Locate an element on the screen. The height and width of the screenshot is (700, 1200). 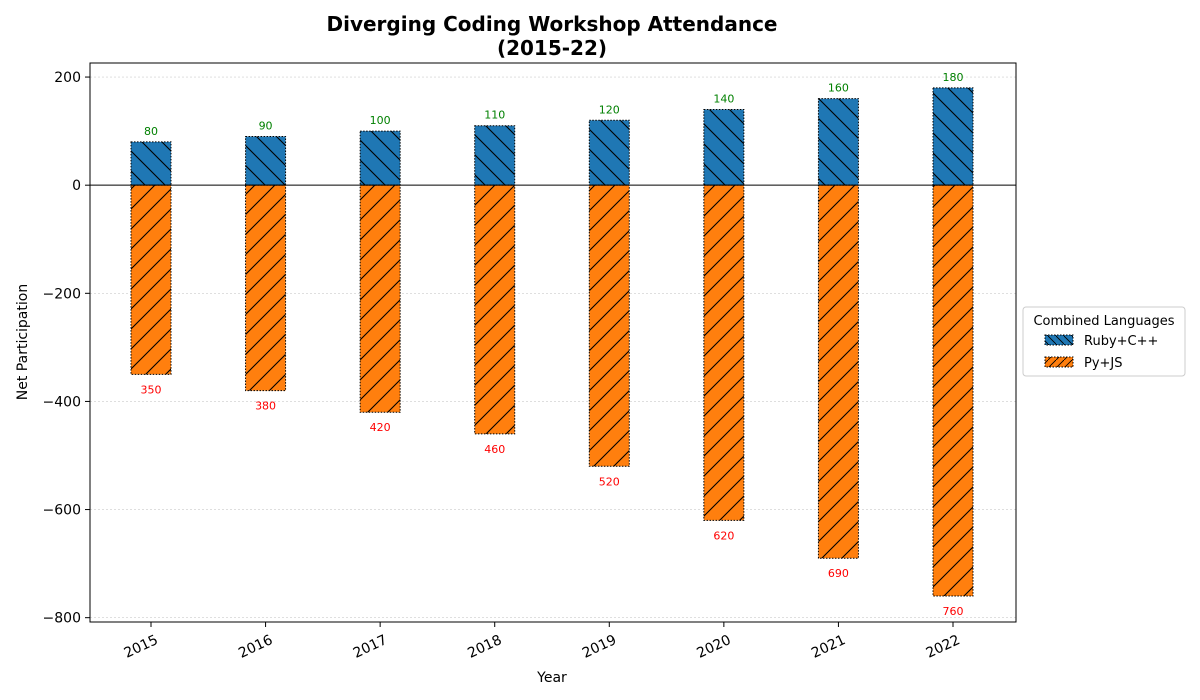
bar-hatch-py-js-2020 is located at coordinates (724, 352).